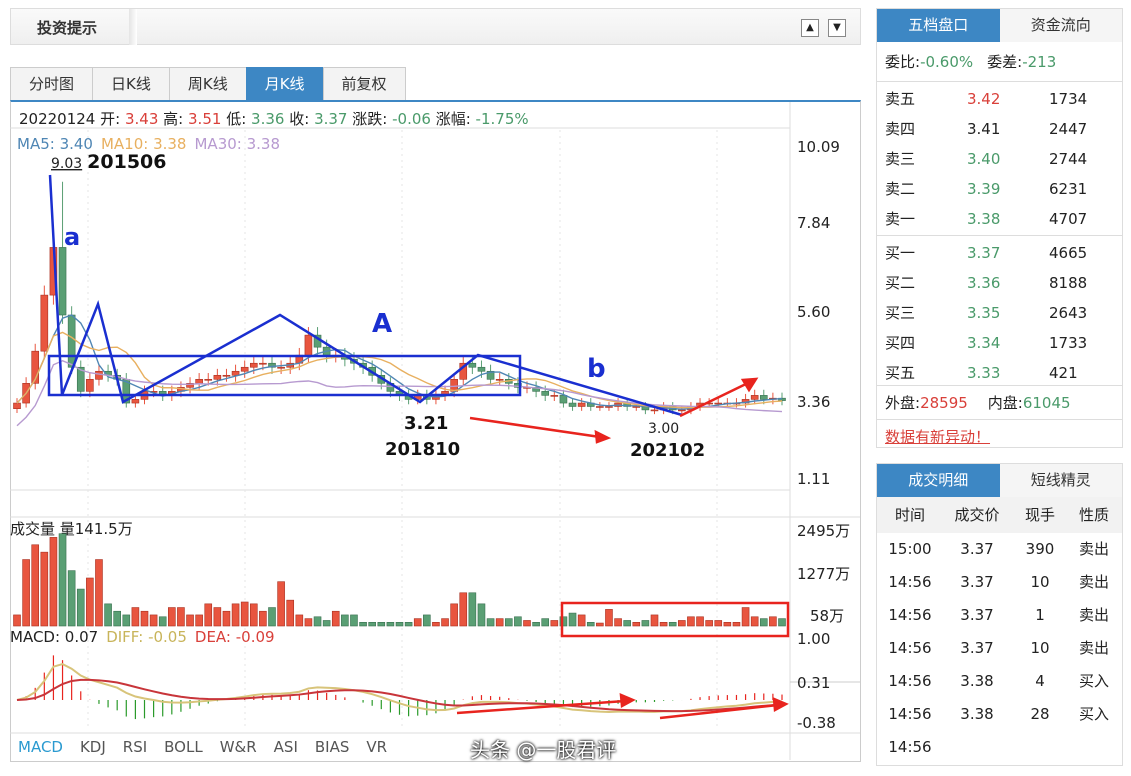 Image resolution: width=1131 pixels, height=776 pixels. Describe the element at coordinates (1040, 648) in the screenshot. I see `trade-volume: 10` at that location.